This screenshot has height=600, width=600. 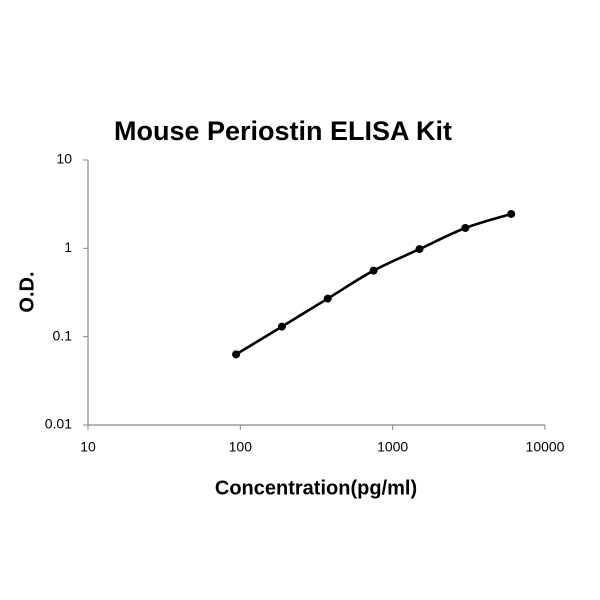 I want to click on y-tick-label: 1, so click(x=68, y=247).